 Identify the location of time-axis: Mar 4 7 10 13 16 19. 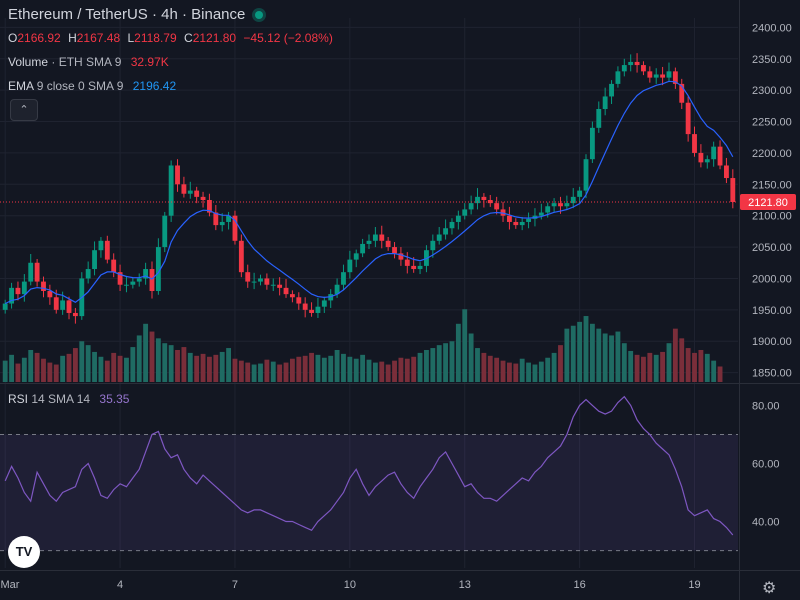
(351, 585).